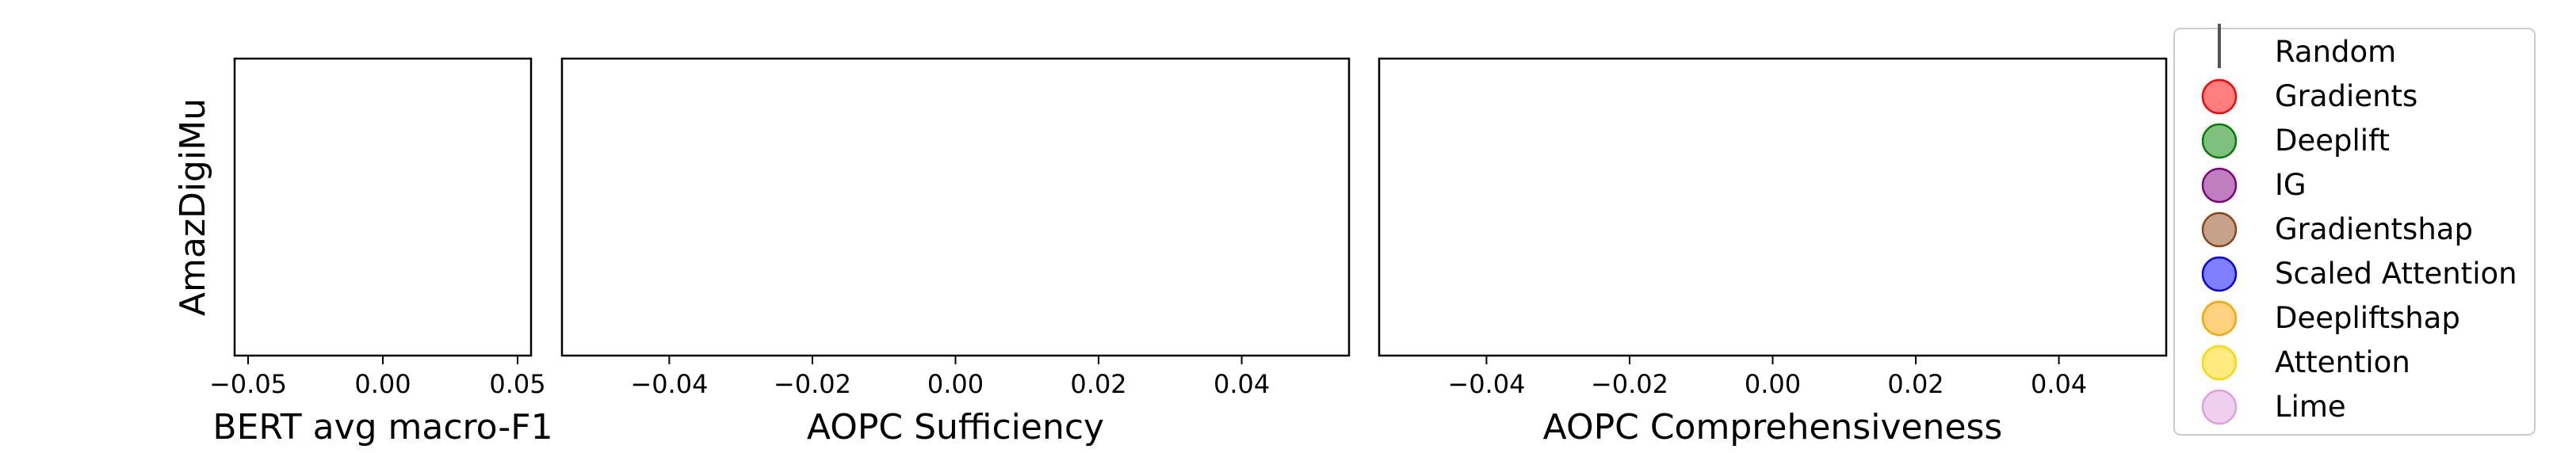 The width and height of the screenshot is (2576, 453). I want to click on legend-entry: Deeplift, so click(2295, 141).